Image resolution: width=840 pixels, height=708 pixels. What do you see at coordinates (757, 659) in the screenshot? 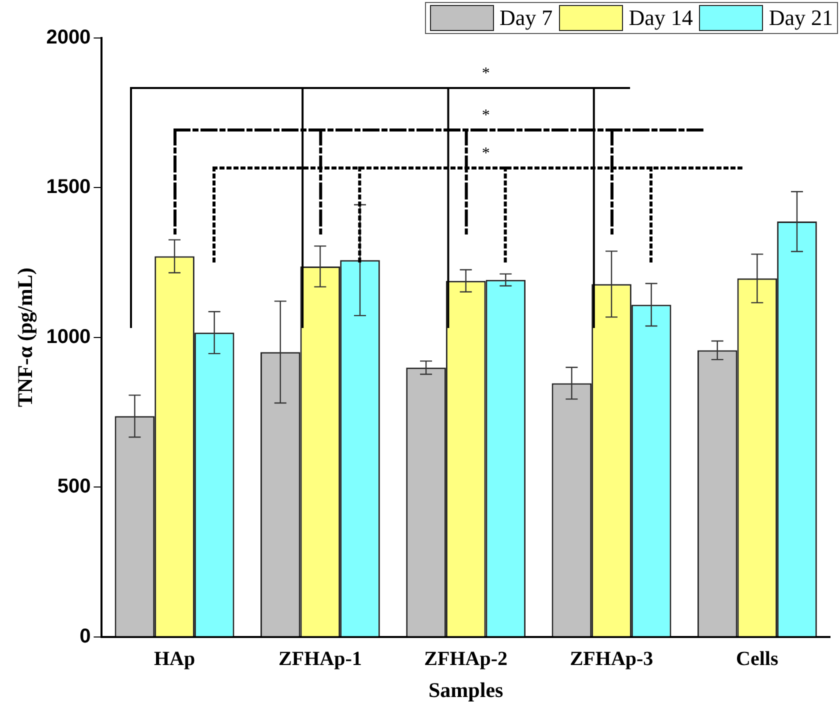
I see `x-tick-label: Cells` at bounding box center [757, 659].